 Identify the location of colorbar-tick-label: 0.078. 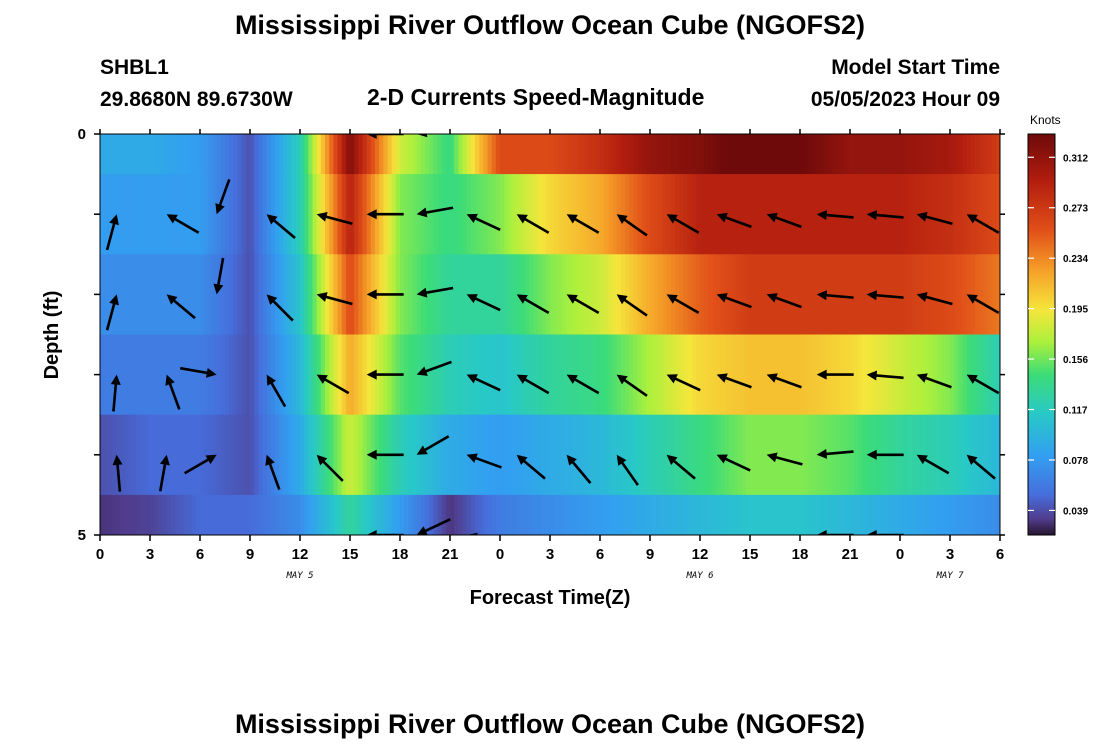
(1075, 461).